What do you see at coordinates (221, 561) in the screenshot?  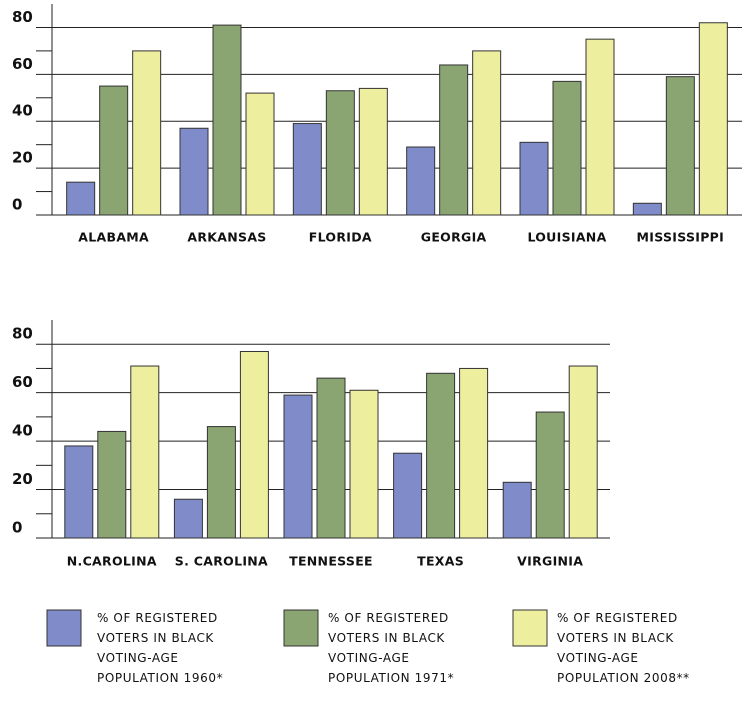 I see `x-tick-label: S. CAROLINA` at bounding box center [221, 561].